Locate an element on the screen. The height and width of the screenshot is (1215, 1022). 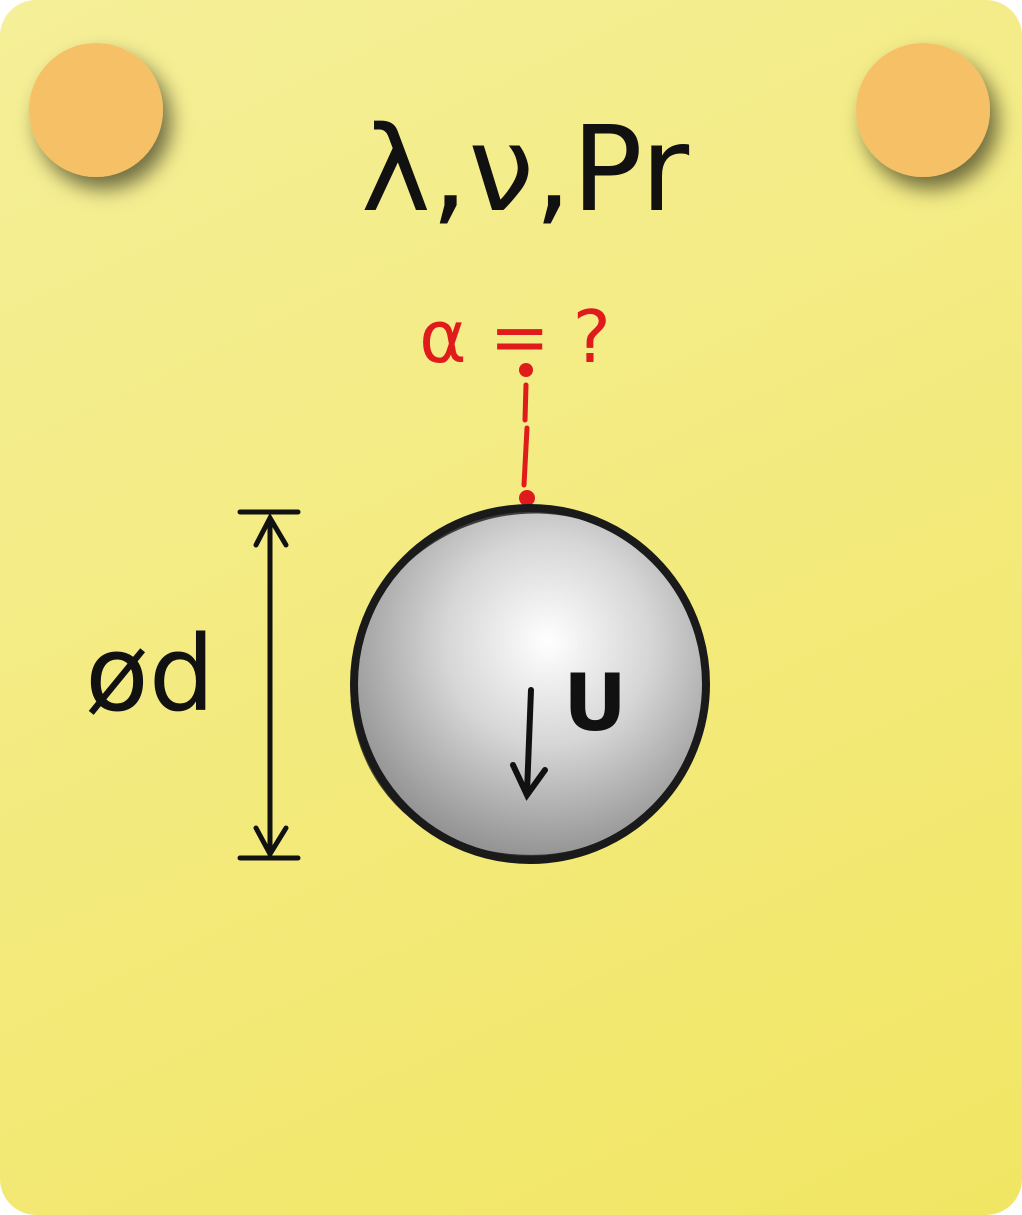
diameter-label: ød is located at coordinates (150, 674).